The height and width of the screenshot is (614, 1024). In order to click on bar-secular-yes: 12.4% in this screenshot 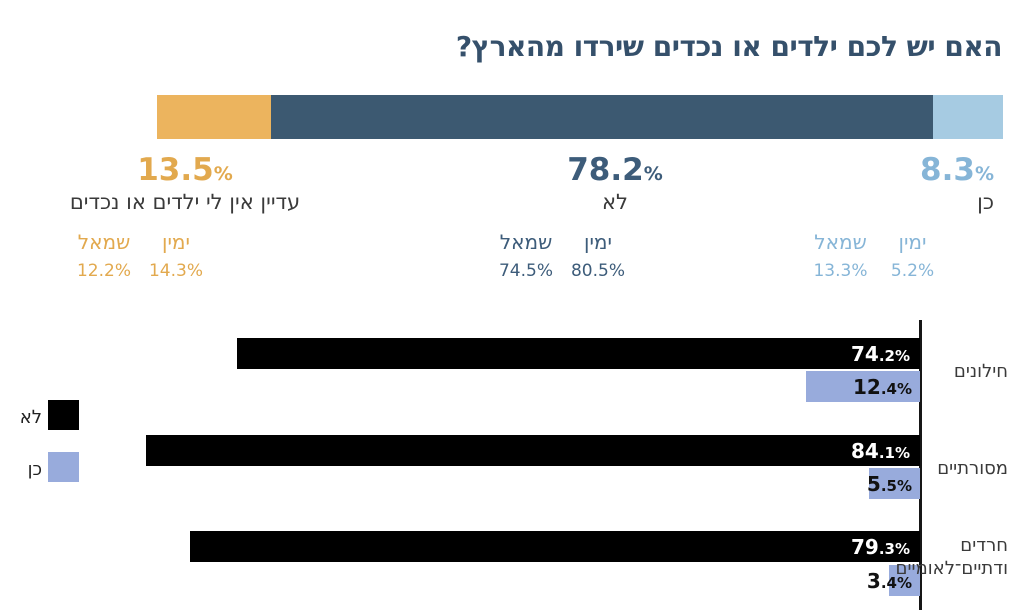, I will do `click(862, 386)`.